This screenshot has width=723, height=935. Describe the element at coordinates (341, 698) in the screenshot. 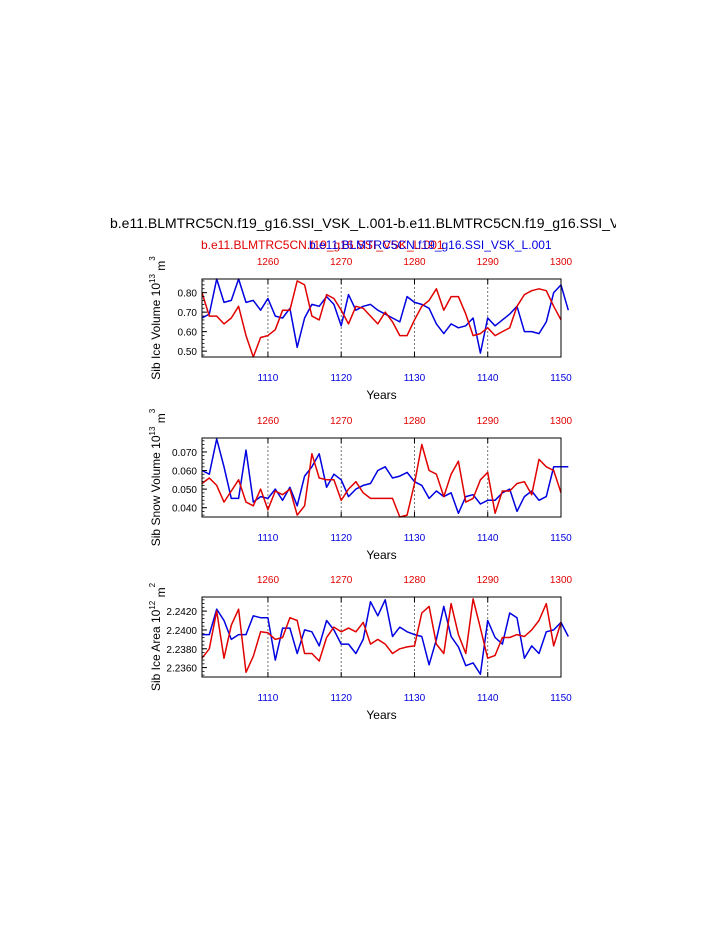

I see `panel-3-xtick-bottom-label: 1120` at that location.